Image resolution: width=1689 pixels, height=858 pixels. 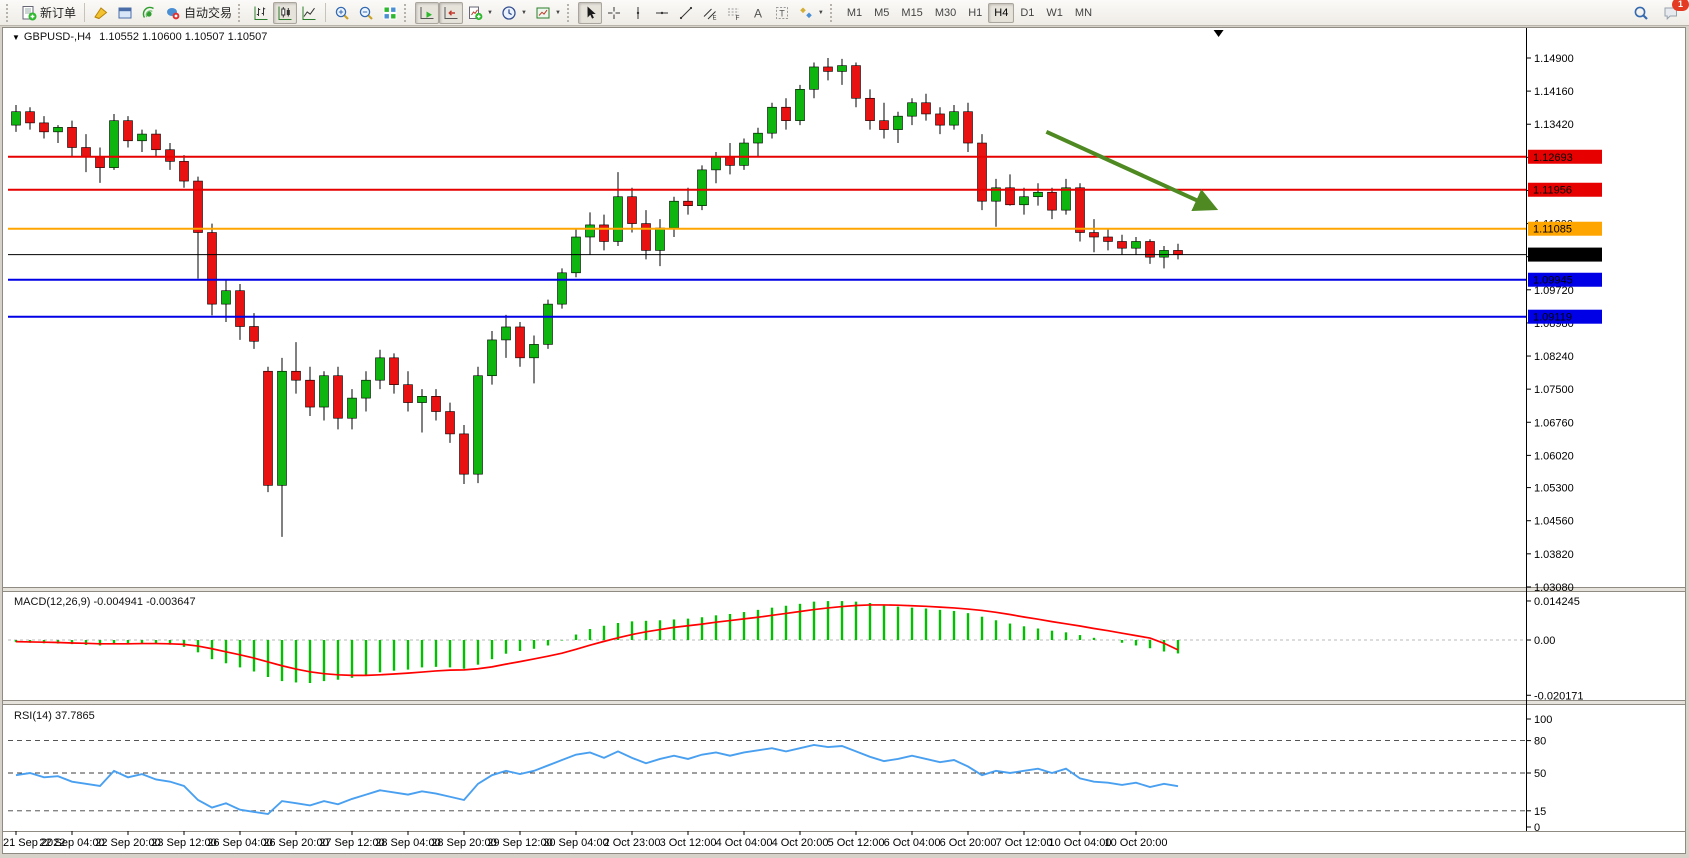 I want to click on date-axis-label: 10 Oct 04:00, so click(x=1080, y=843).